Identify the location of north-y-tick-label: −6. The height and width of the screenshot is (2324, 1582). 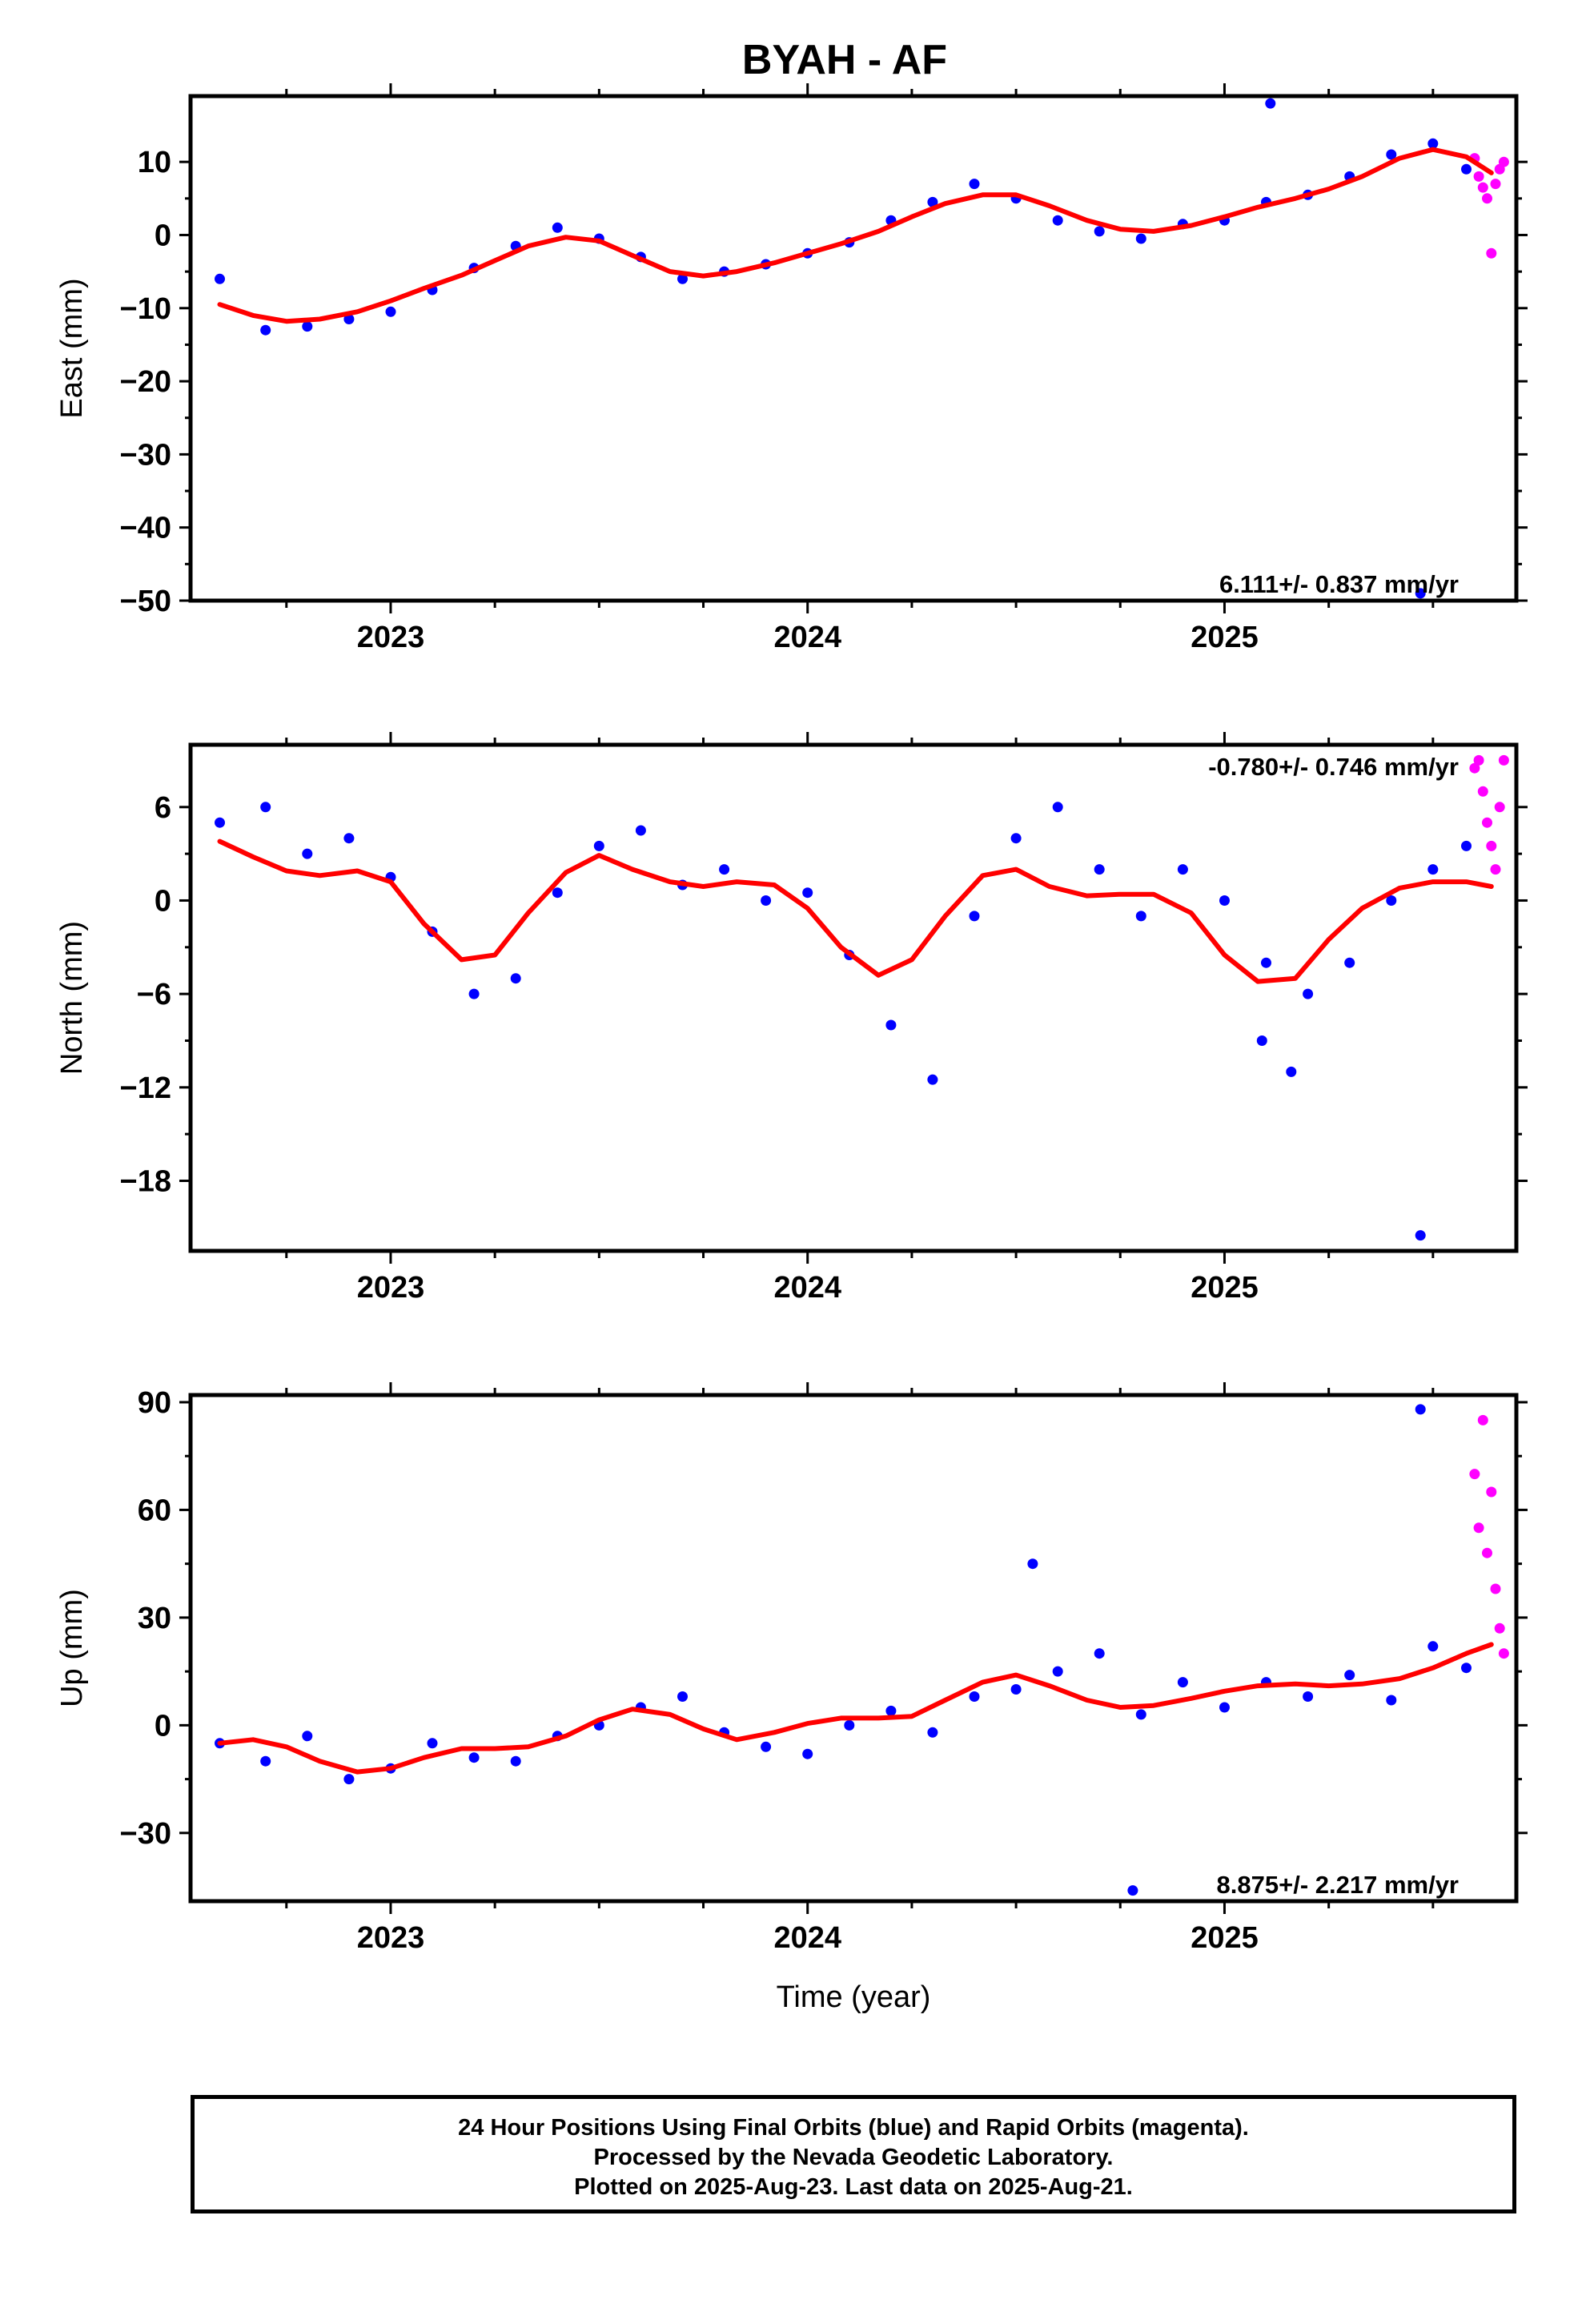
(154, 994).